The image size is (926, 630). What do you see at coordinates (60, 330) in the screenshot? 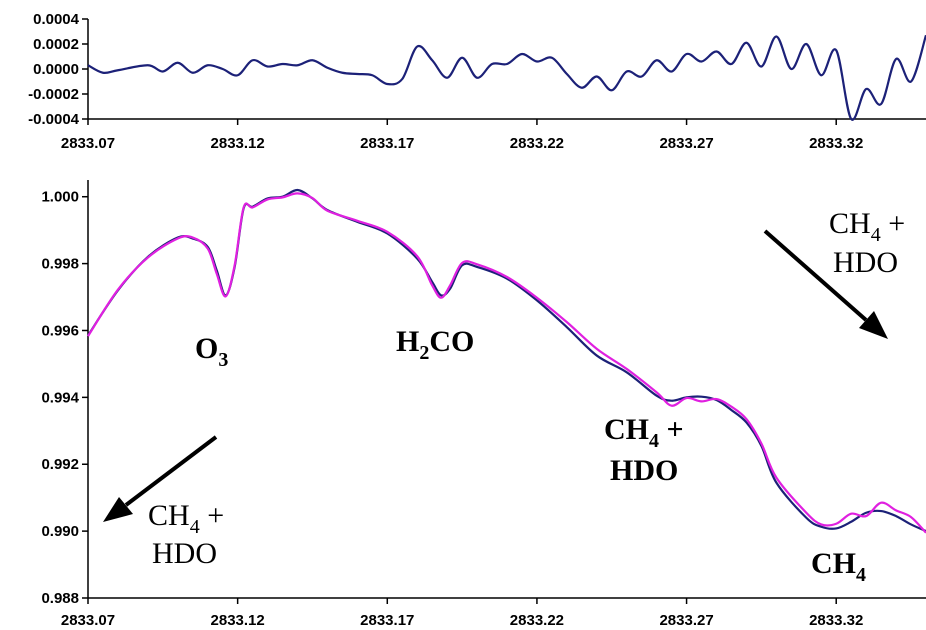
I see `bot-ytick-label: 0.996` at bounding box center [60, 330].